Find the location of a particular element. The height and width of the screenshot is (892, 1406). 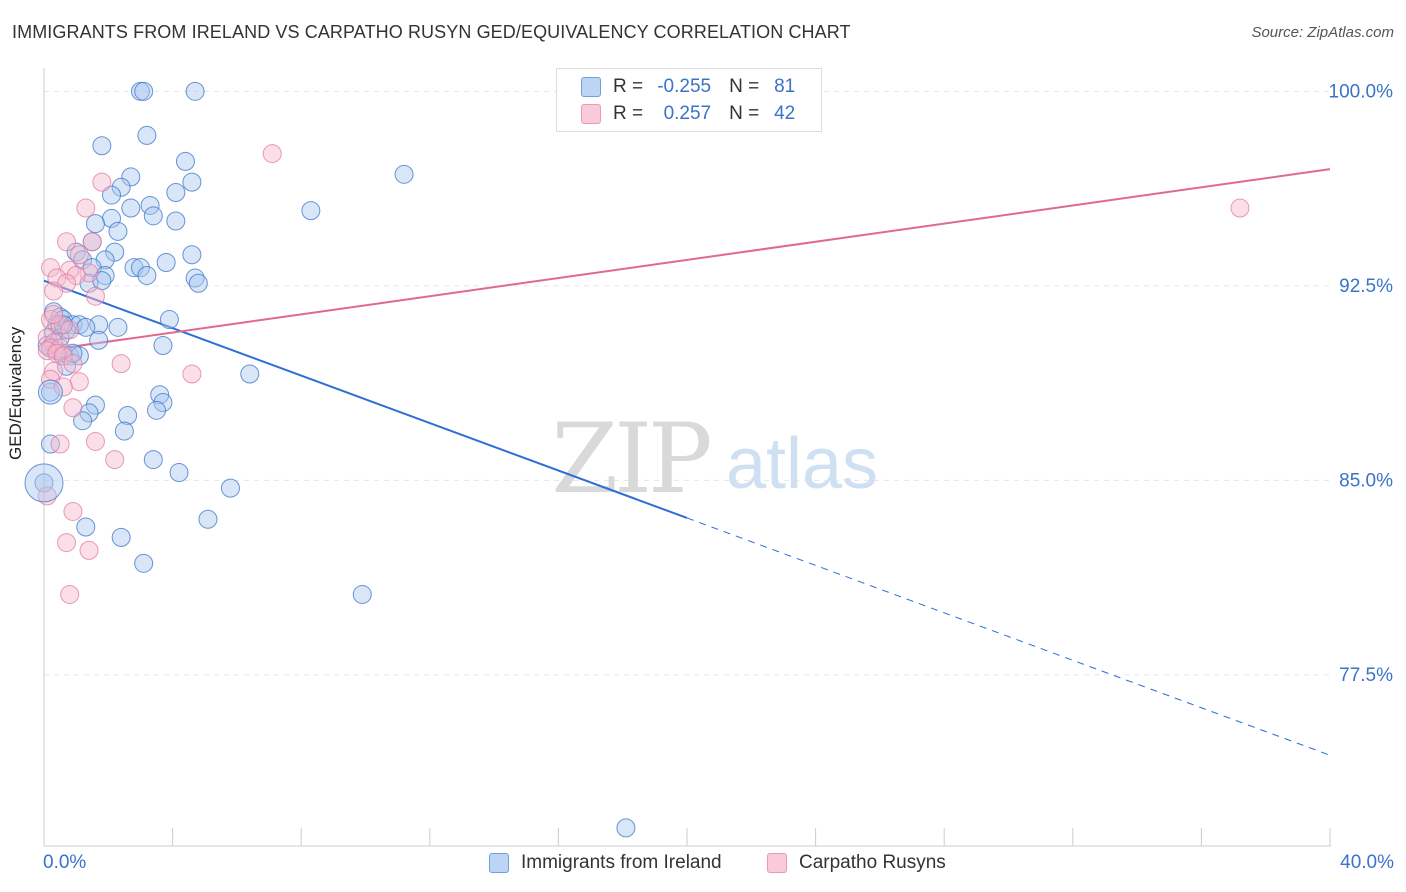

source-credit: Source: ZipAtlas.com is located at coordinates (1322, 32).